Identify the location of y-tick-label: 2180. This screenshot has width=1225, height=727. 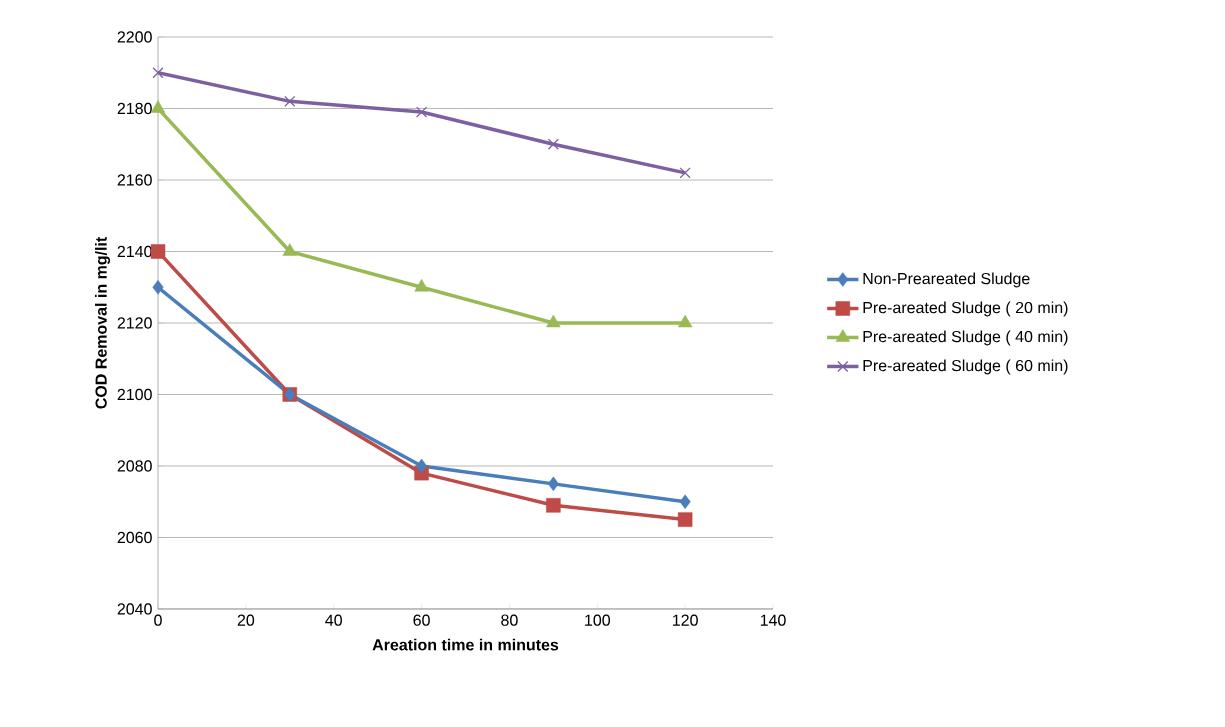
(134, 108).